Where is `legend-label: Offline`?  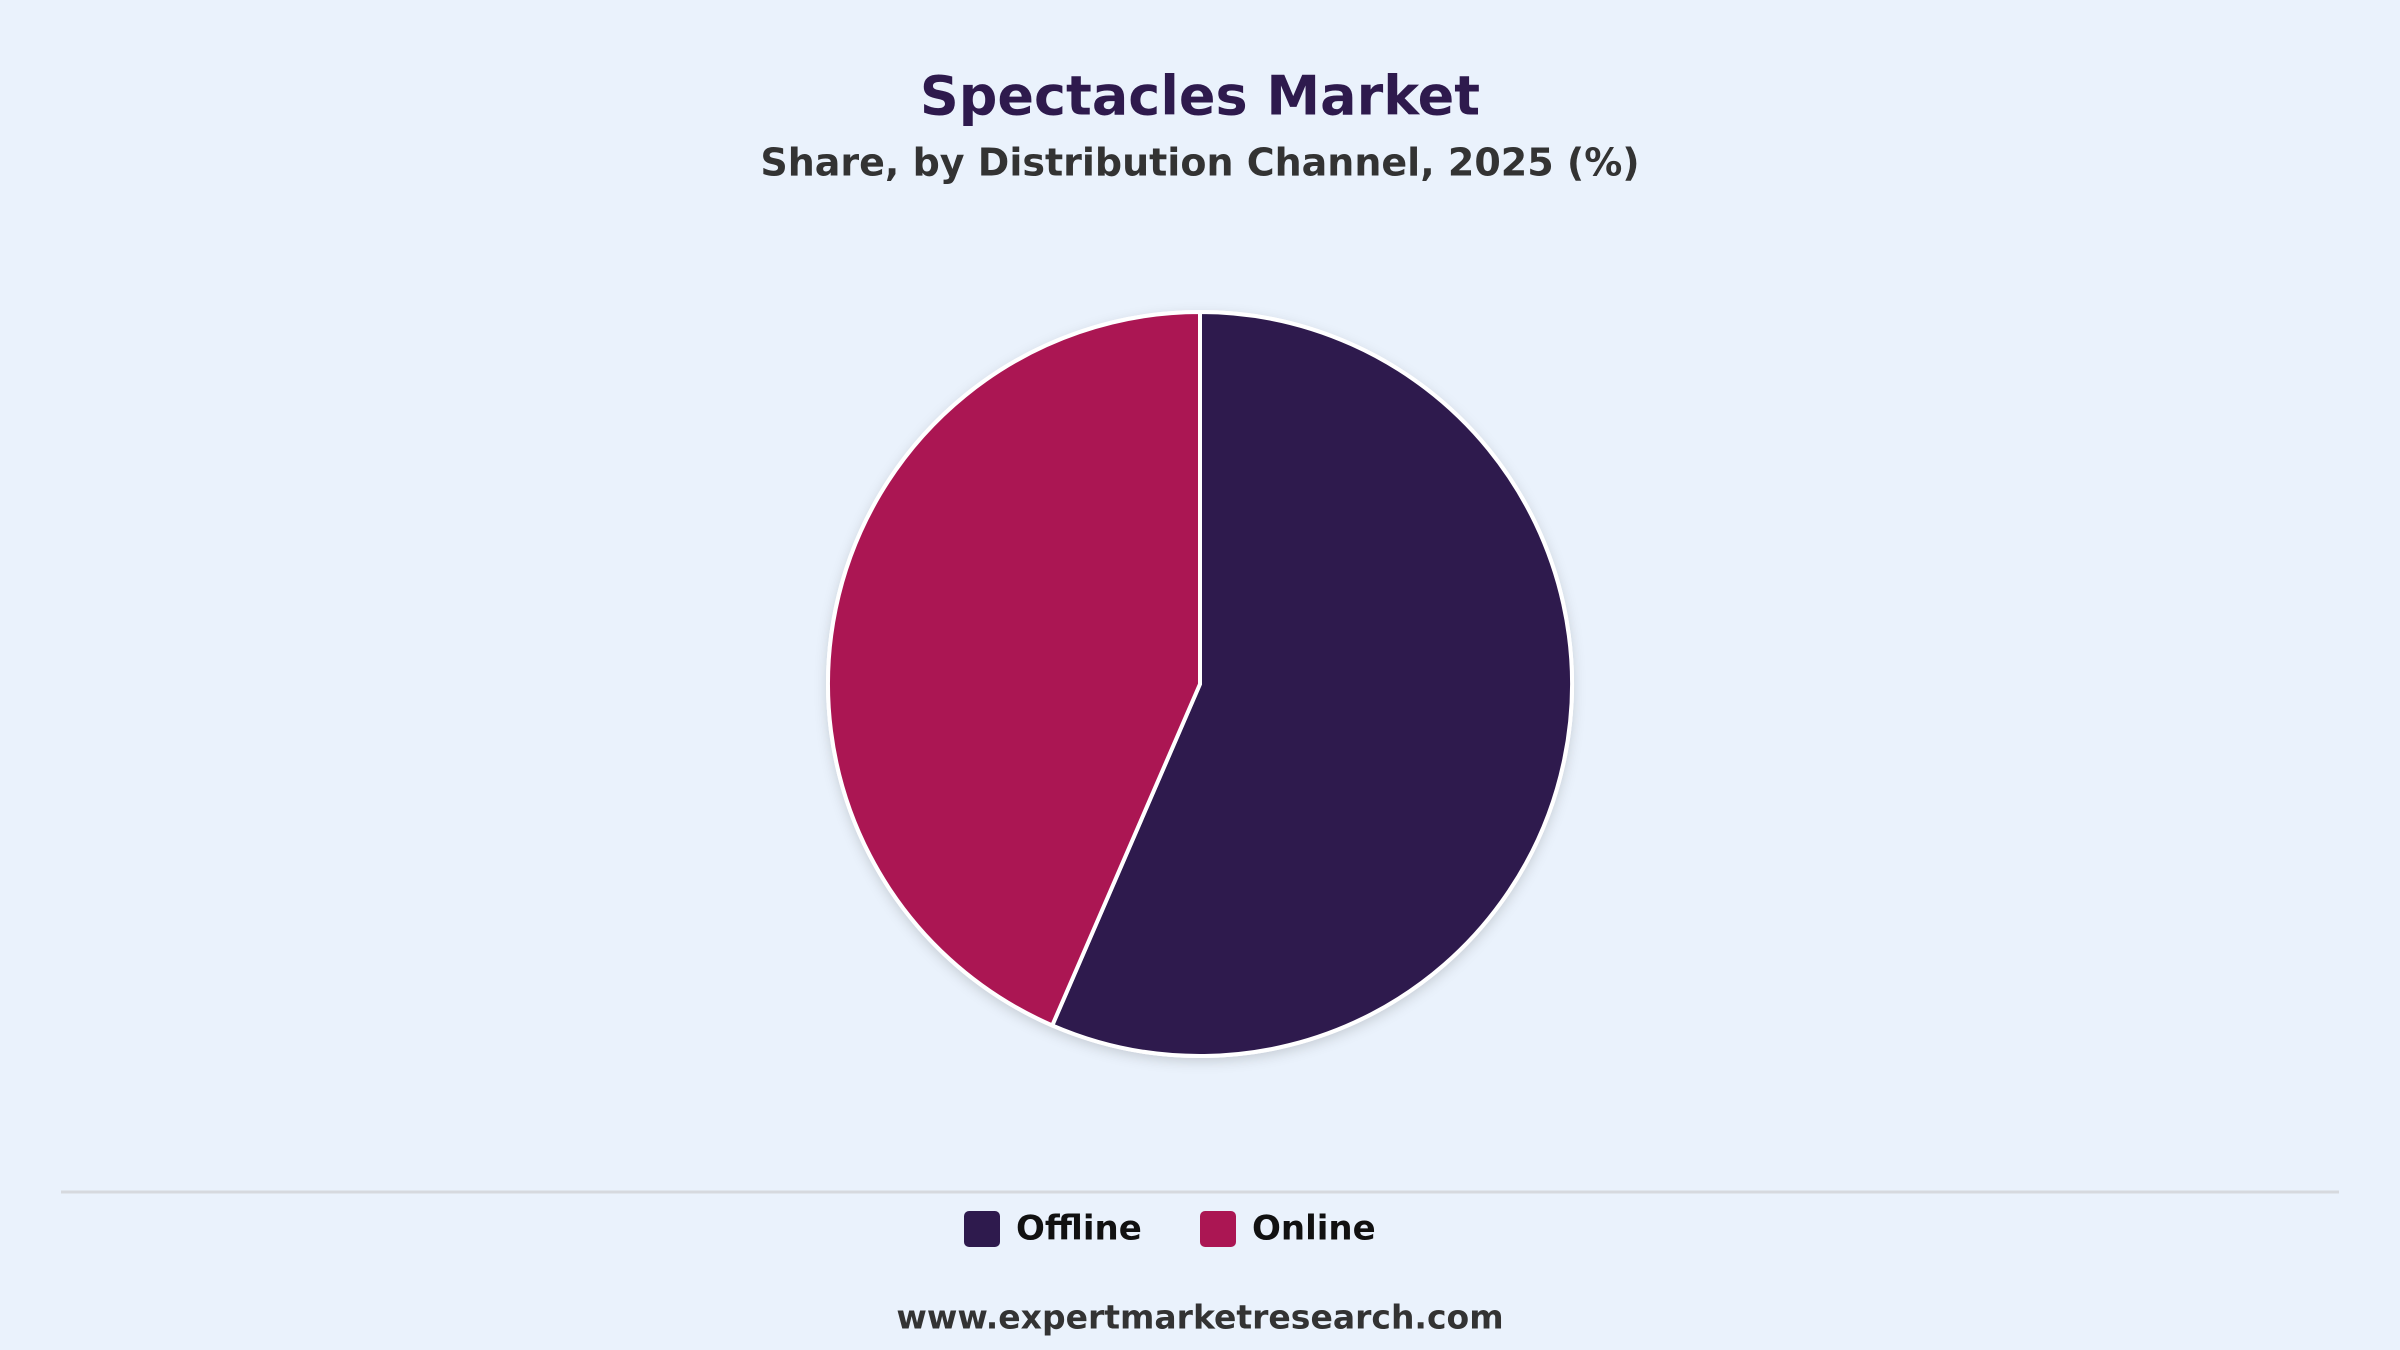 legend-label: Offline is located at coordinates (1079, 1229).